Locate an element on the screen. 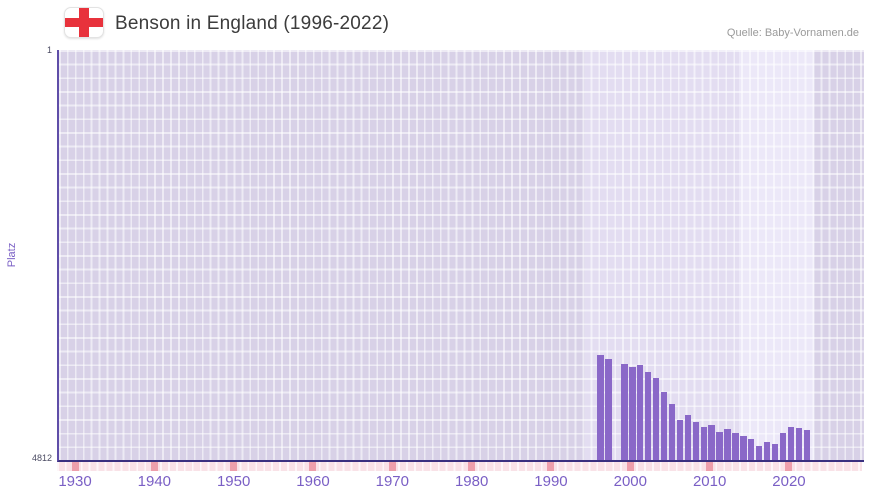 Image resolution: width=873 pixels, height=502 pixels. bar-2021 is located at coordinates (799, 444).